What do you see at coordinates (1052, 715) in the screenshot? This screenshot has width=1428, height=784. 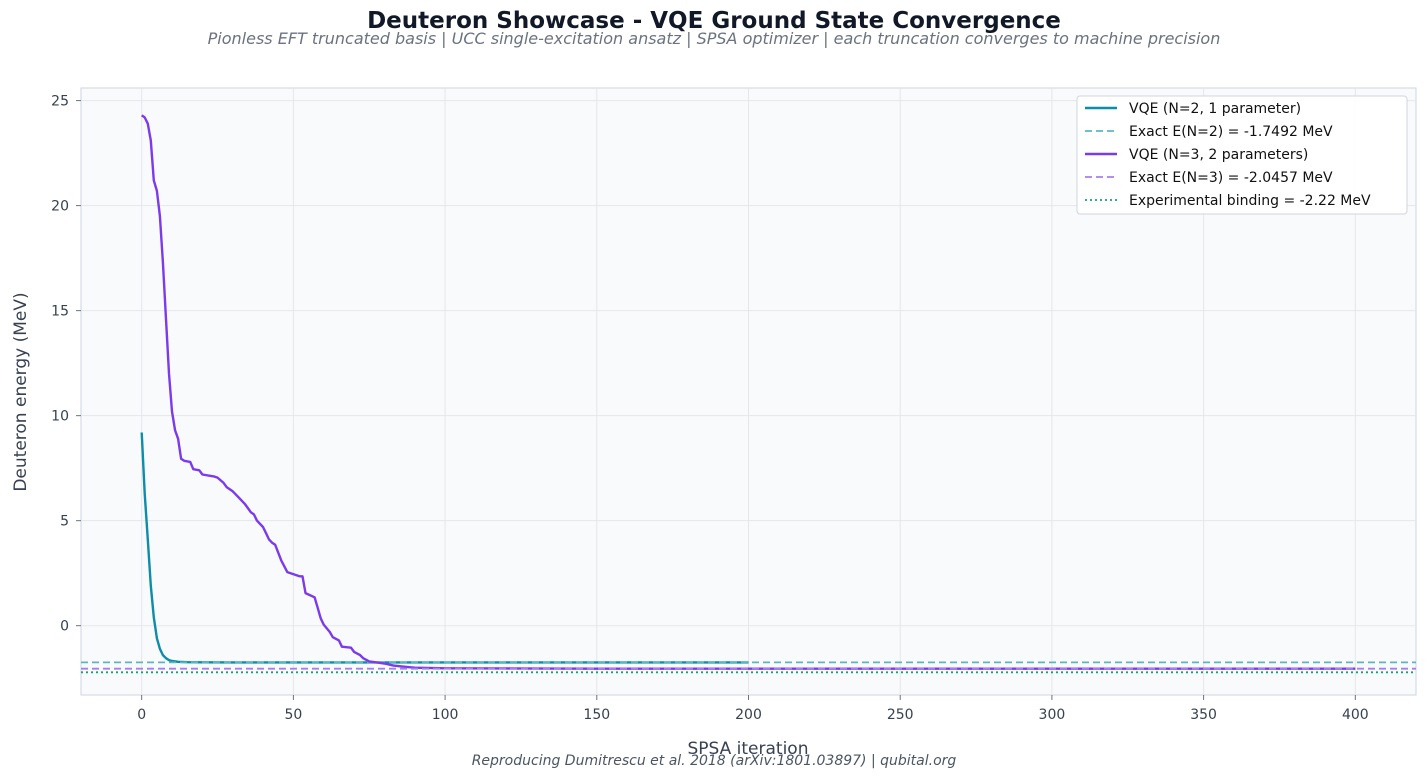 I see `x-tick-label: 300` at bounding box center [1052, 715].